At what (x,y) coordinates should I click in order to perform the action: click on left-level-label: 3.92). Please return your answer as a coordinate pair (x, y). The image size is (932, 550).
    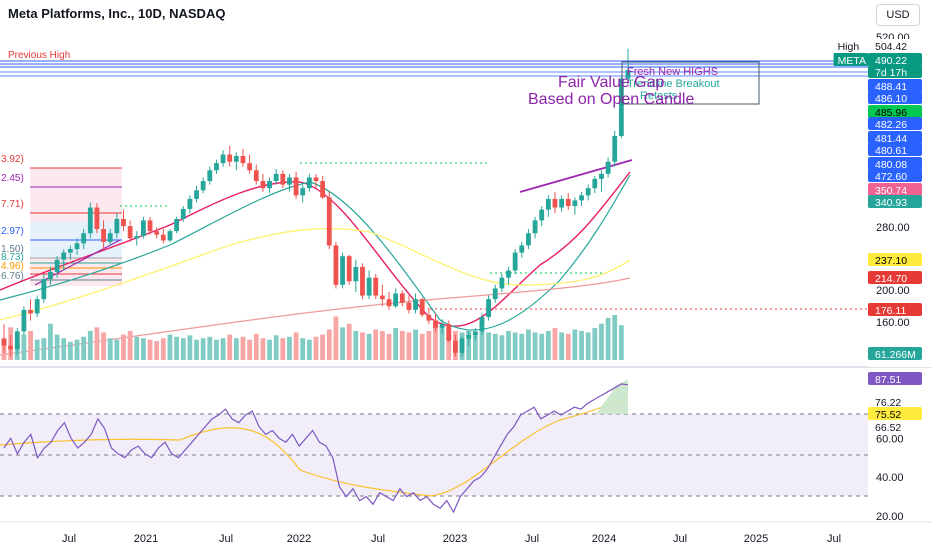
    Looking at the image, I should click on (12, 159).